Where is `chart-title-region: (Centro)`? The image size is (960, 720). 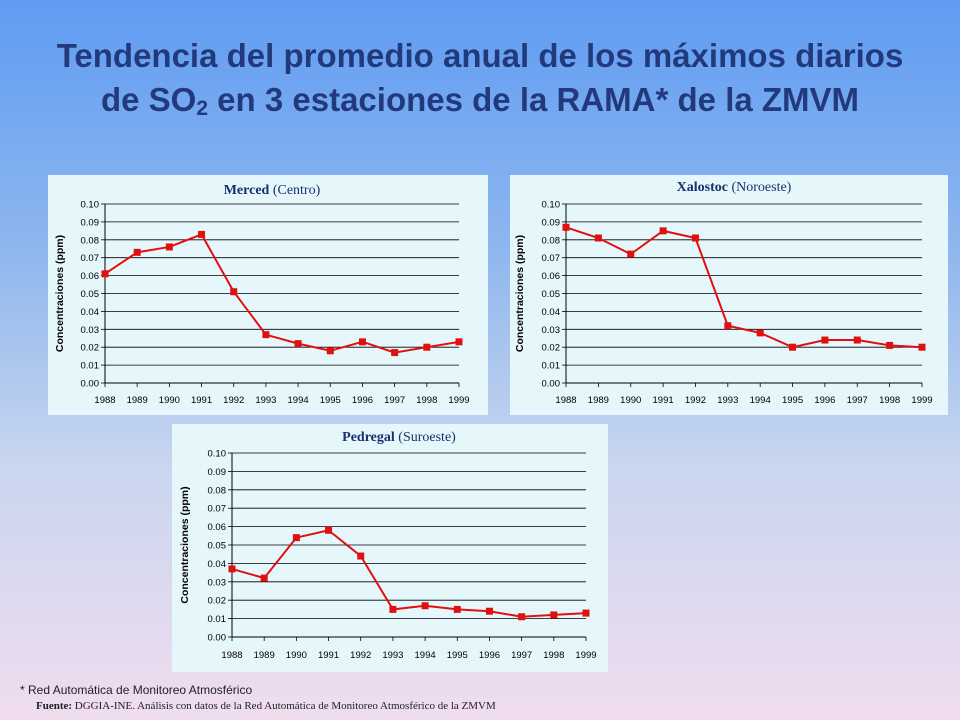
chart-title-region: (Centro) is located at coordinates (294, 190).